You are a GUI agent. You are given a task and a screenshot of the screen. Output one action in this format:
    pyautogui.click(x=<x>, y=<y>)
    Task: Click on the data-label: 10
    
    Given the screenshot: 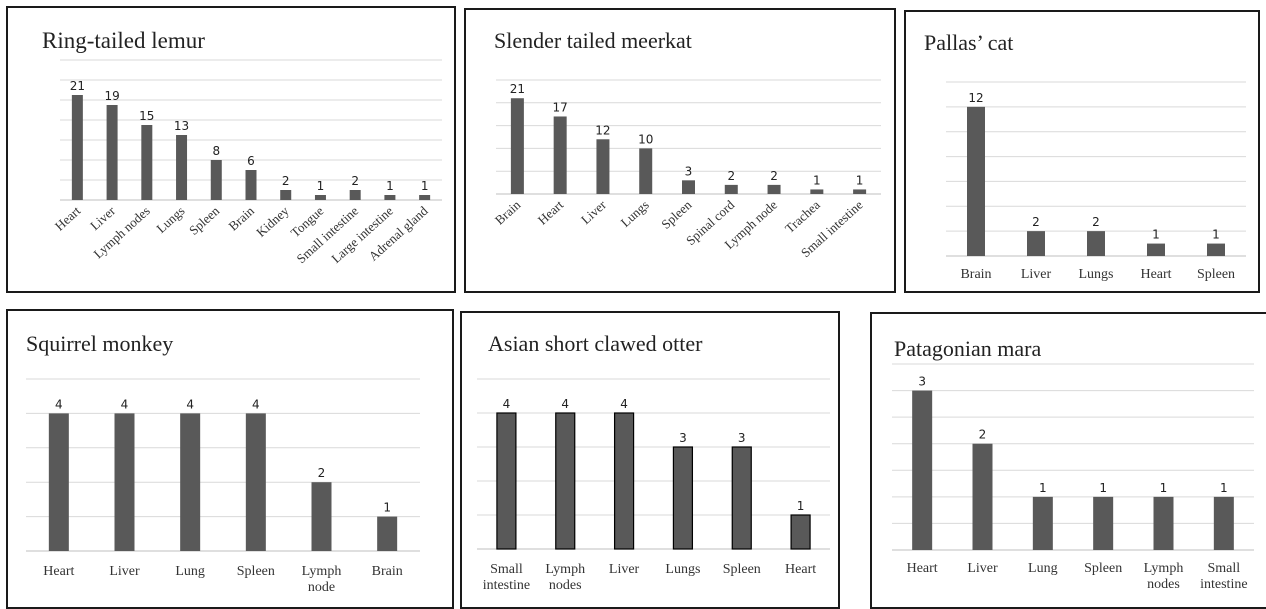 What is the action you would take?
    pyautogui.click(x=645, y=139)
    